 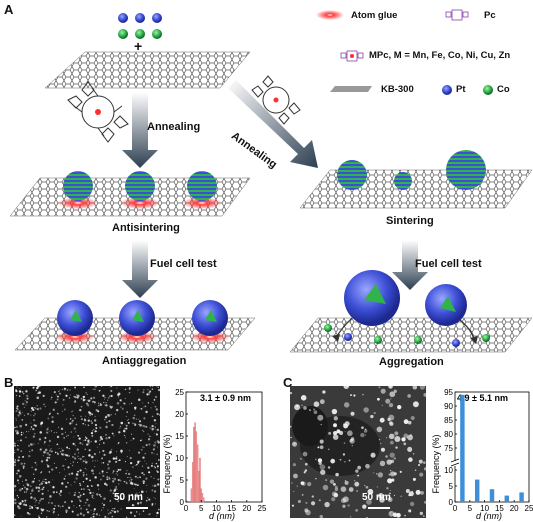 What do you see at coordinates (499, 508) in the screenshot?
I see `hist-c-xtick-label: 15` at bounding box center [499, 508].